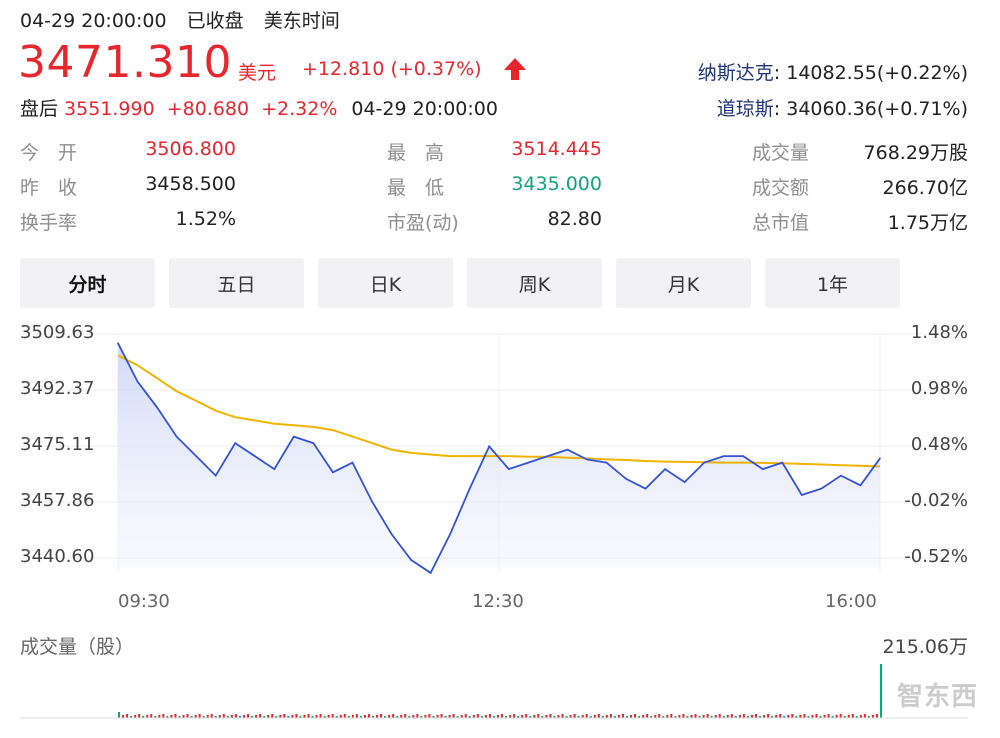  What do you see at coordinates (832, 283) in the screenshot?
I see `tab-one-year: 1年` at bounding box center [832, 283].